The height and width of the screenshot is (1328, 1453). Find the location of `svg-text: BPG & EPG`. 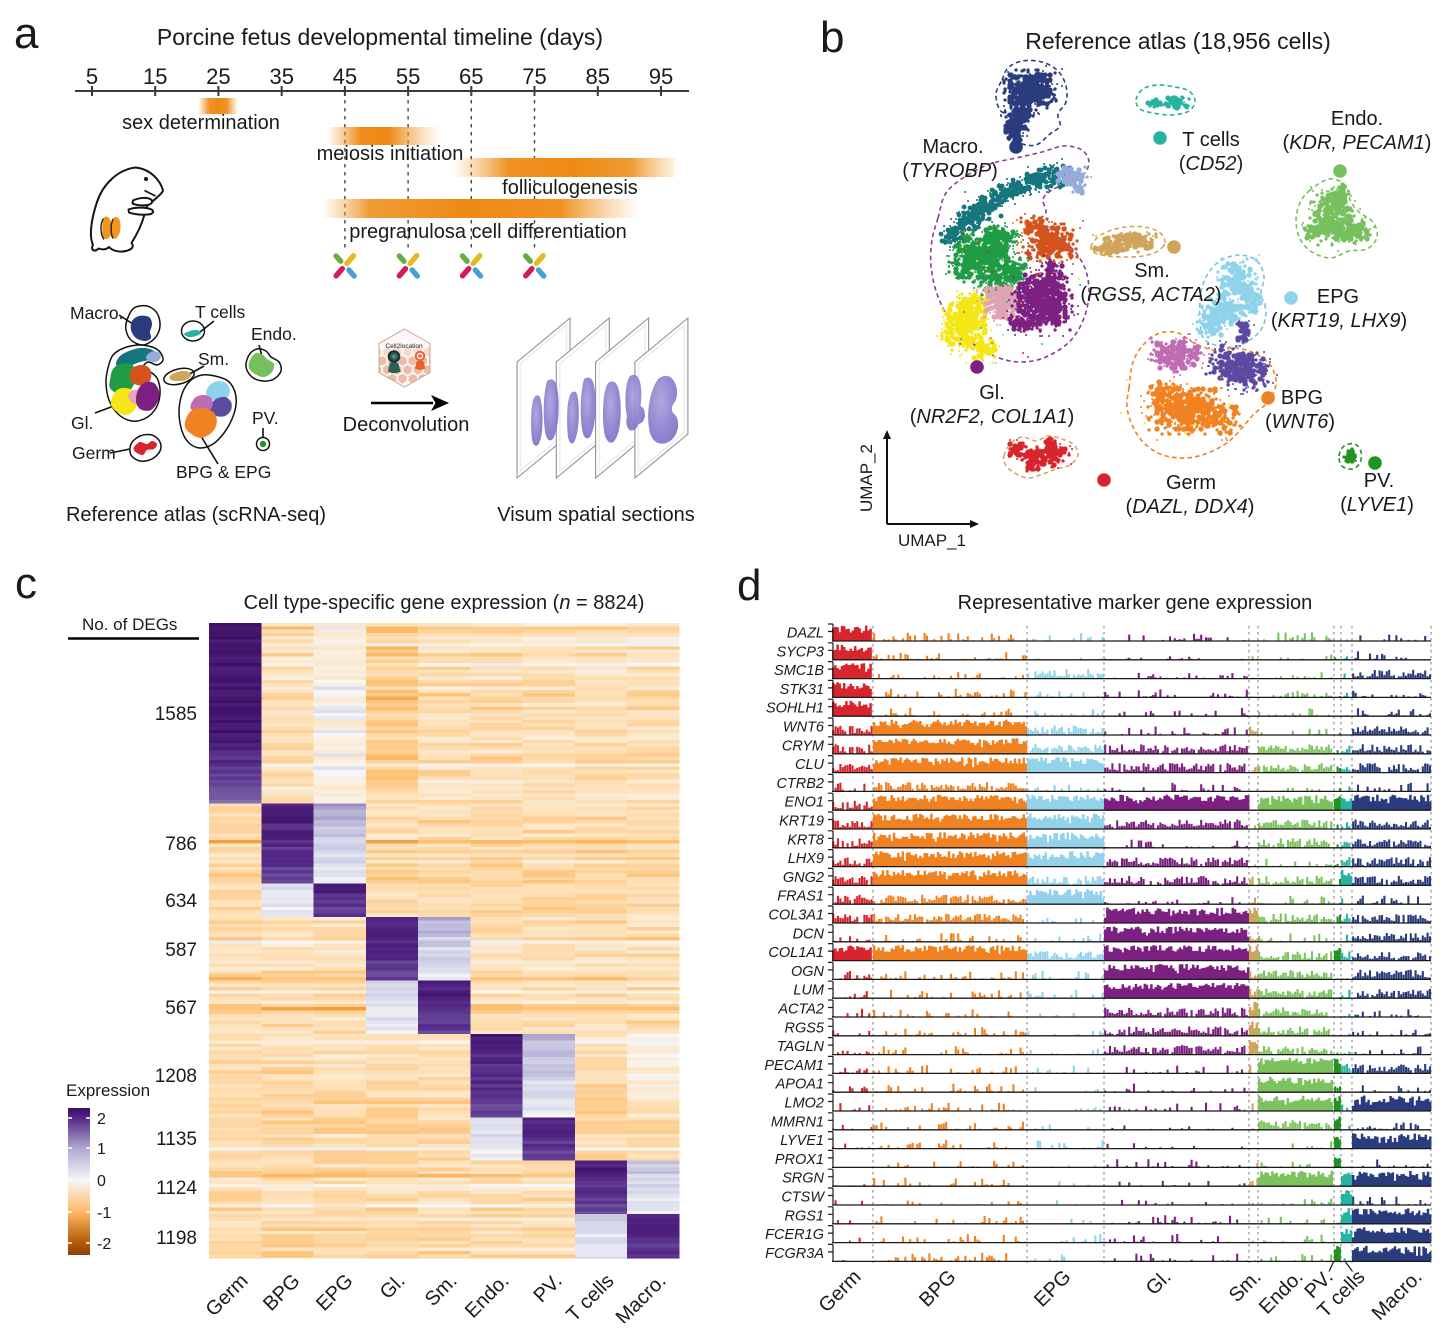

svg-text: BPG & EPG is located at coordinates (223, 472).